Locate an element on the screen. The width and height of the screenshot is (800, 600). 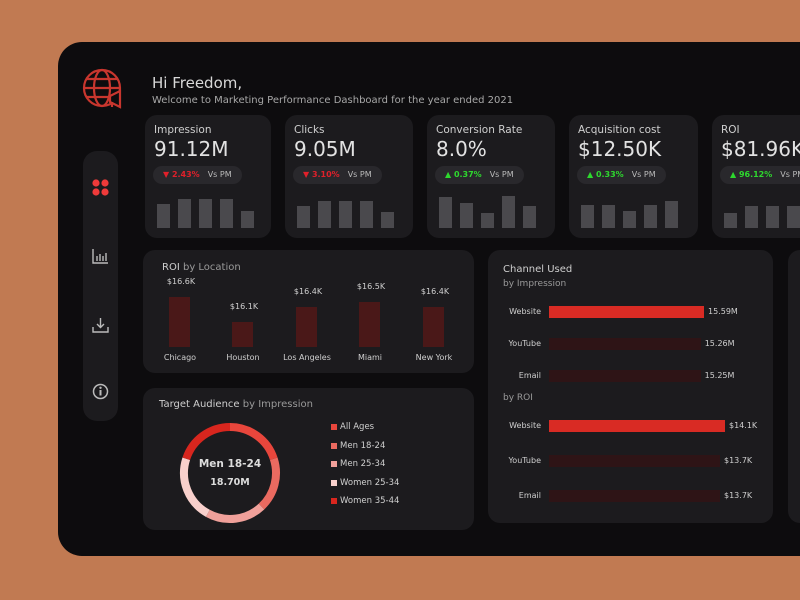
change-value: ▲ 0.37% is located at coordinates (463, 174).